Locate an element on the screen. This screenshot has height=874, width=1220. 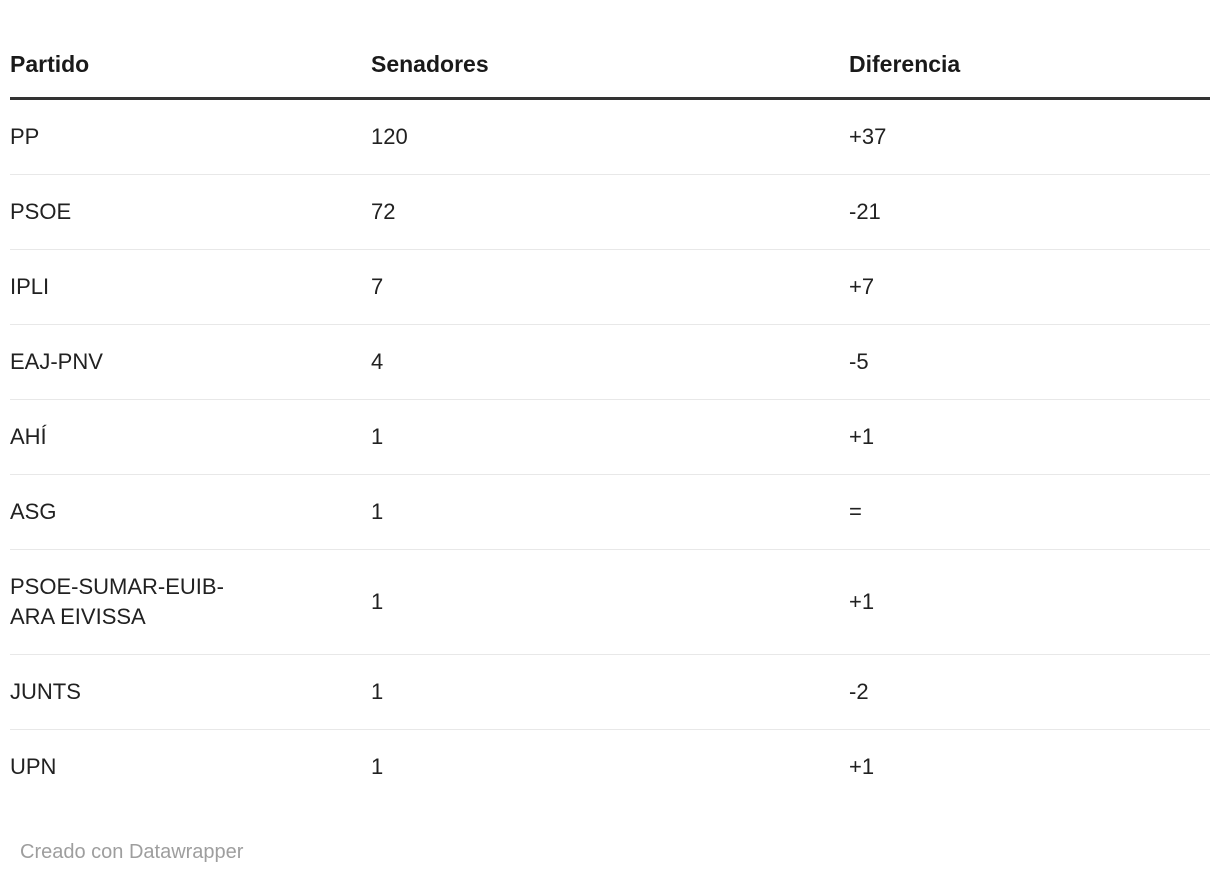
table-row: ASG 1 = is located at coordinates (610, 512).